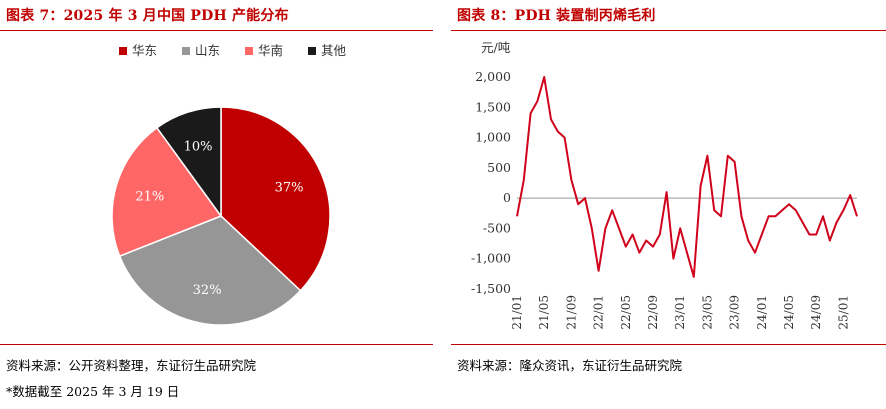  Describe the element at coordinates (570, 365) in the screenshot. I see `right-source-note: 资料来源：隆众资讯，东证衍生品研究院` at that location.